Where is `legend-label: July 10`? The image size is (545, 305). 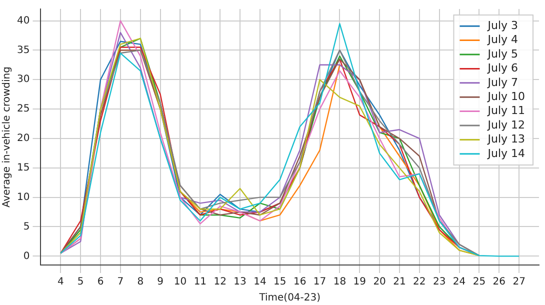 legend-label: July 10 is located at coordinates (506, 96).